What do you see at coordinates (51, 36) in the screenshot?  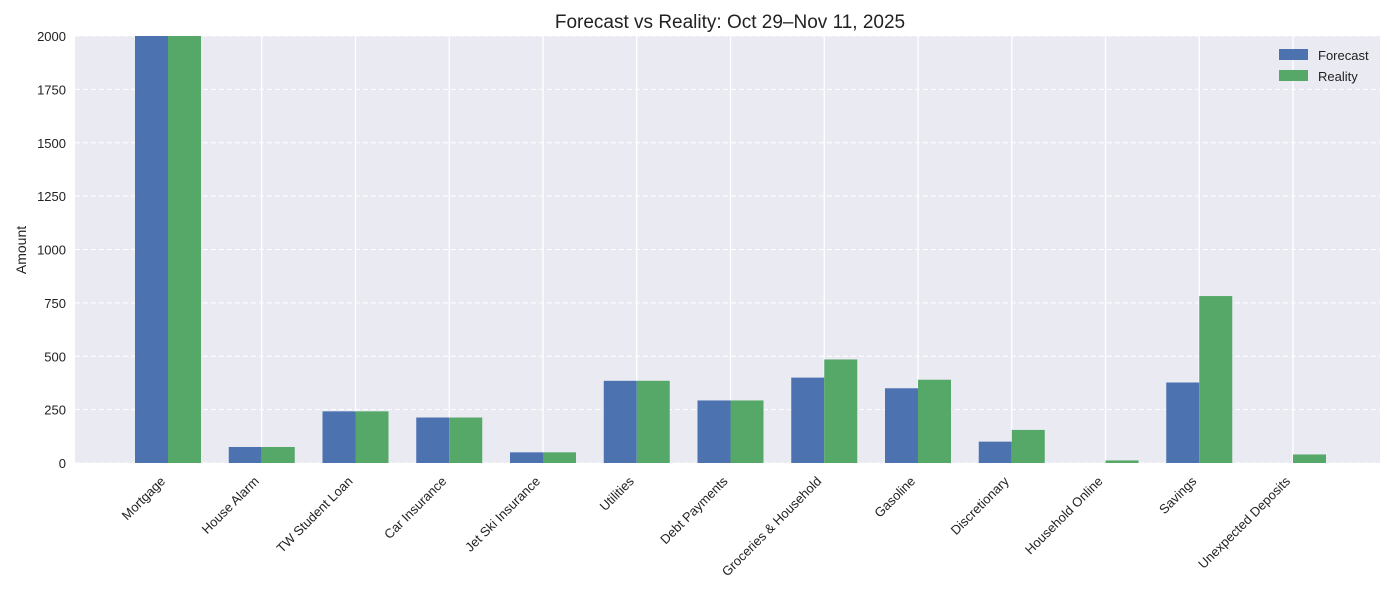 I see `y-tick-label: 2000` at bounding box center [51, 36].